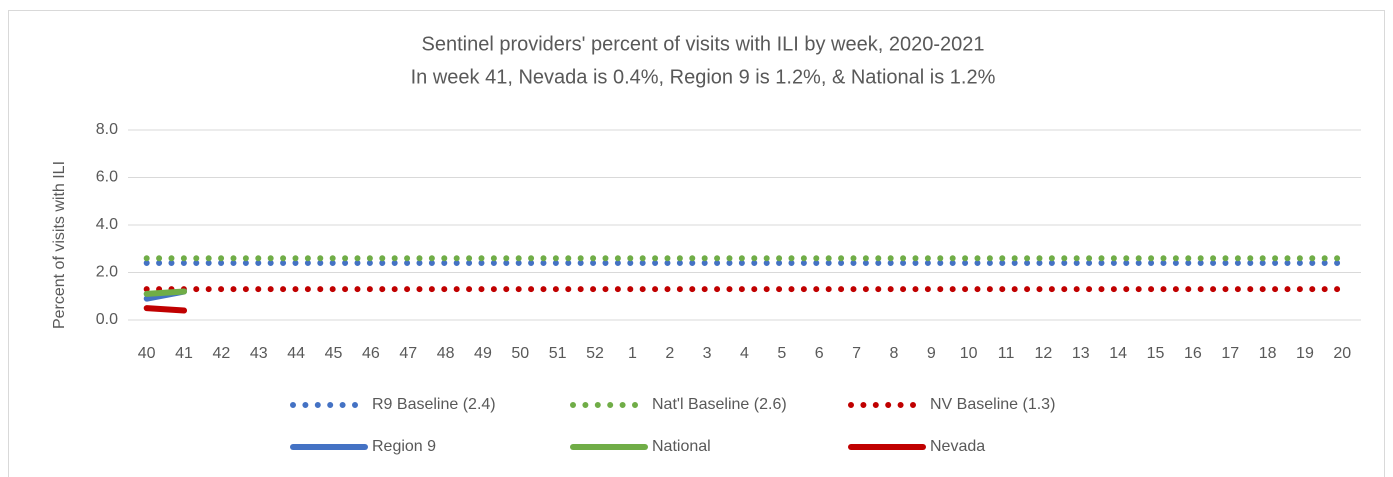 The image size is (1393, 477). I want to click on x-tick-label: 41, so click(184, 353).